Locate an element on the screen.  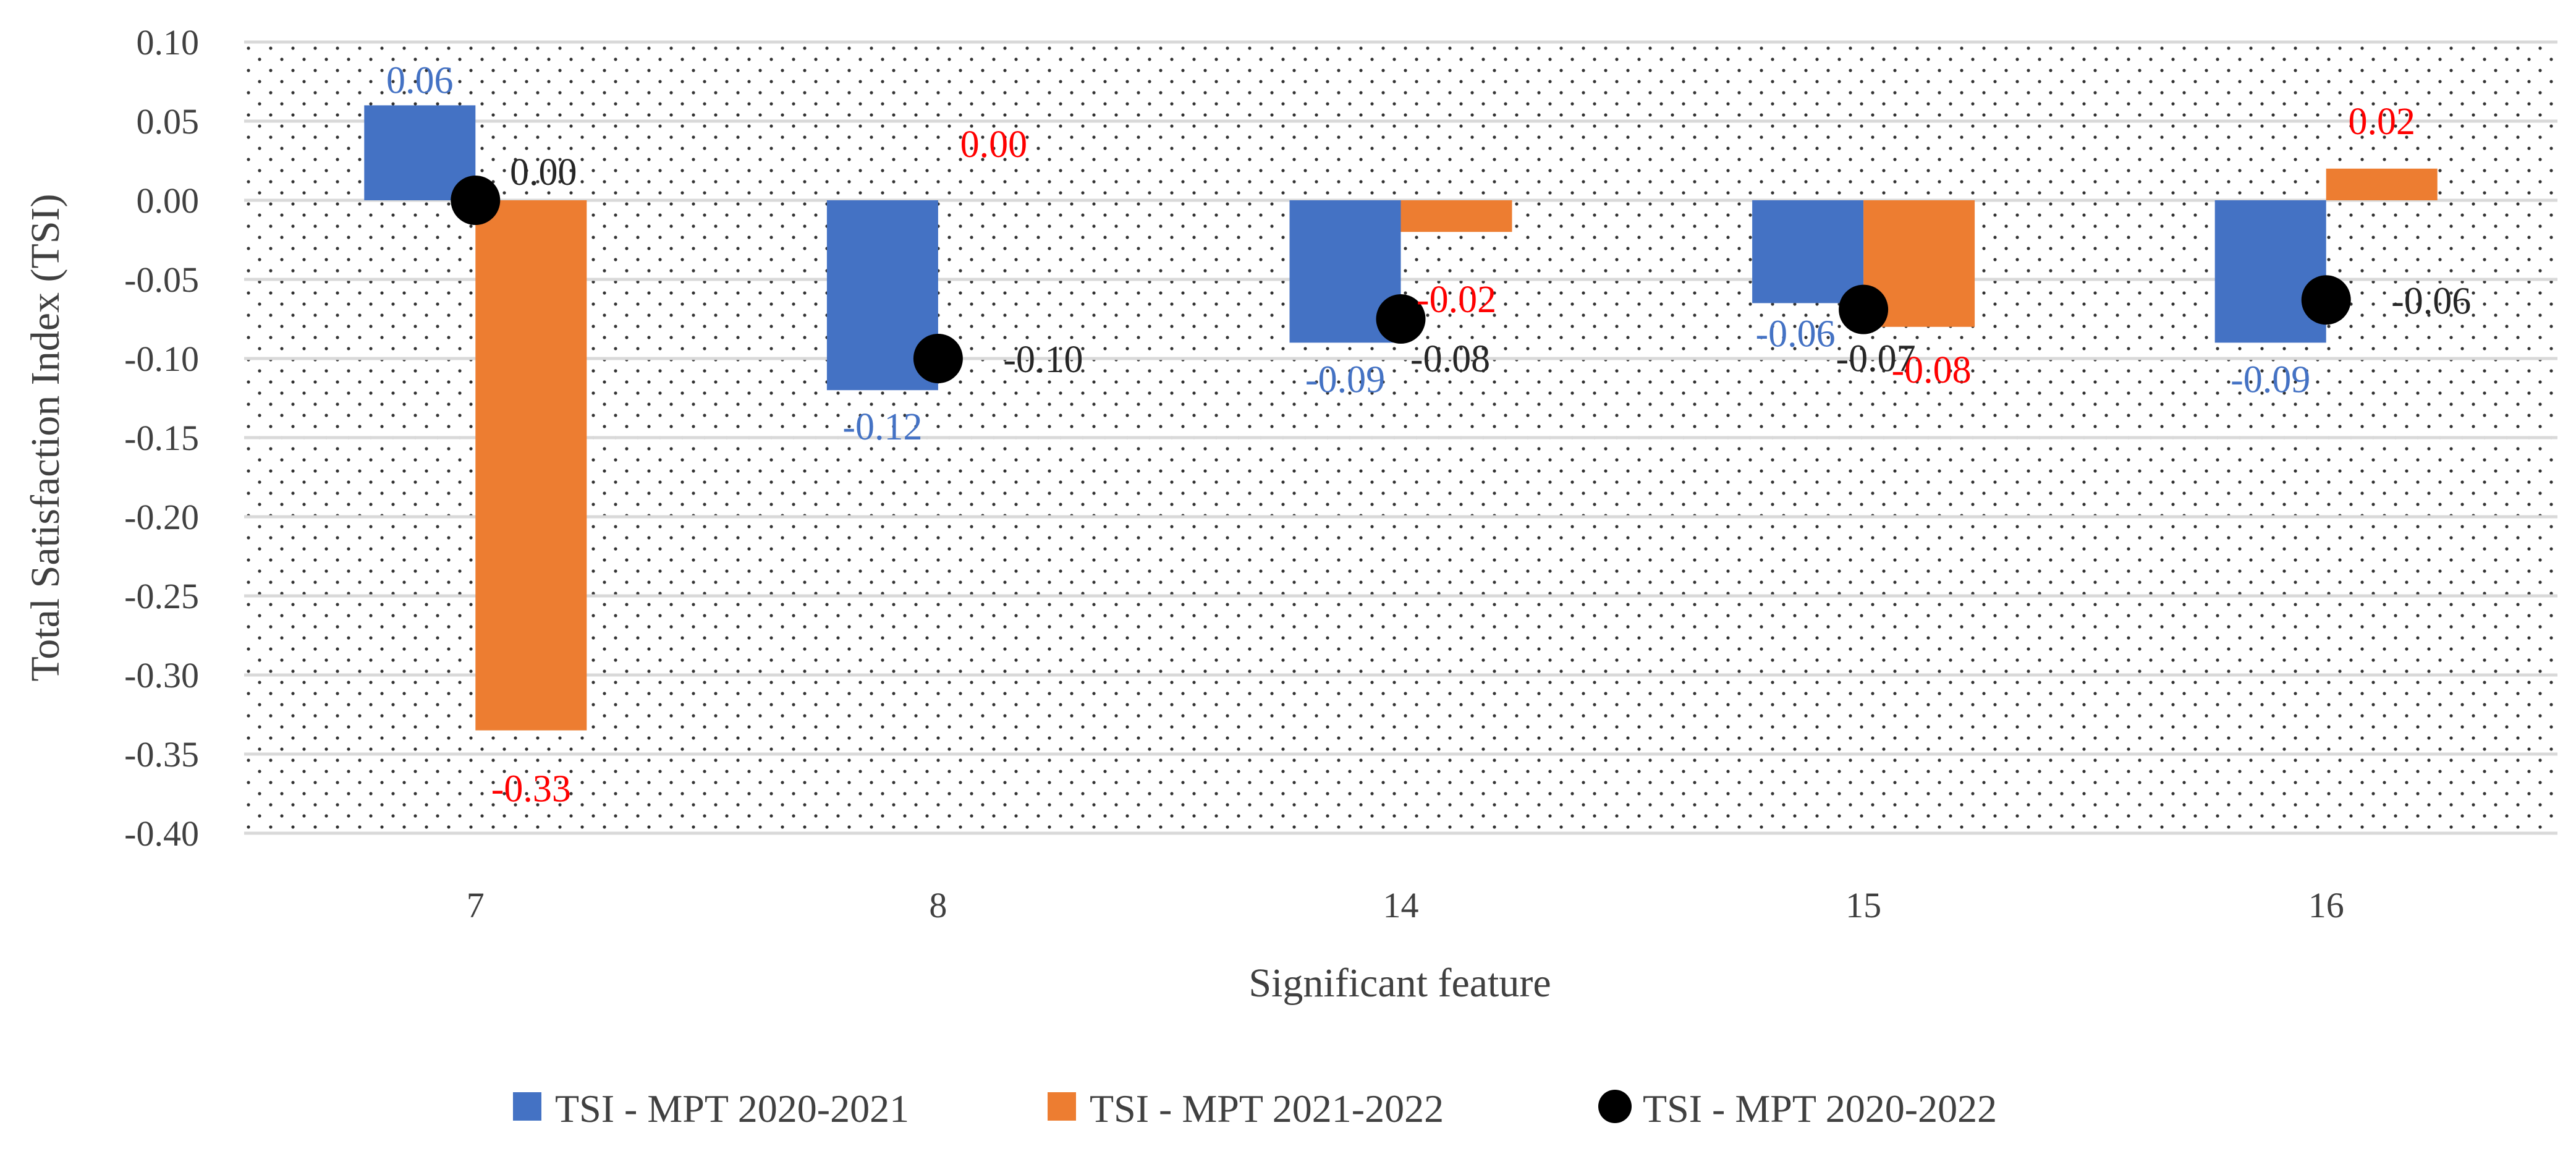
x-tick-label: 14 is located at coordinates (1401, 905).